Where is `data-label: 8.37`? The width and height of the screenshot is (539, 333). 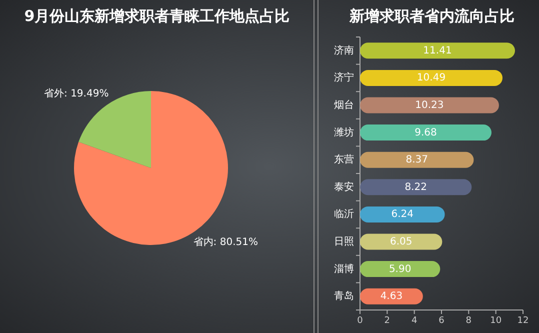 data-label: 8.37 is located at coordinates (417, 160).